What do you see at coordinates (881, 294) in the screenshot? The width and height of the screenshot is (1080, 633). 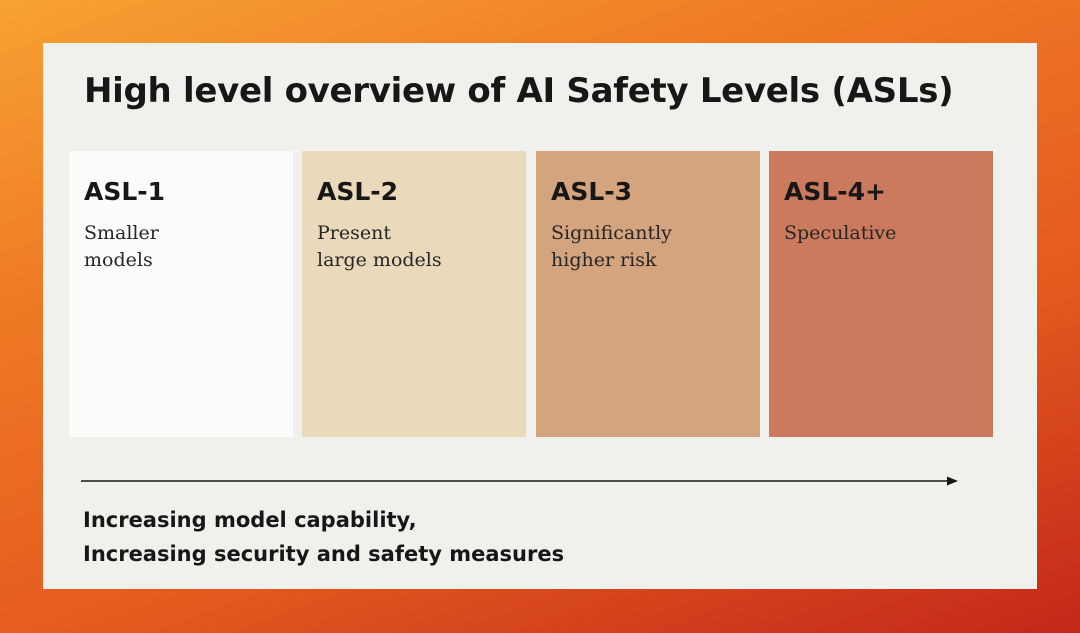 I see `level-box-asl-4: ASL-4+ Speculative` at bounding box center [881, 294].